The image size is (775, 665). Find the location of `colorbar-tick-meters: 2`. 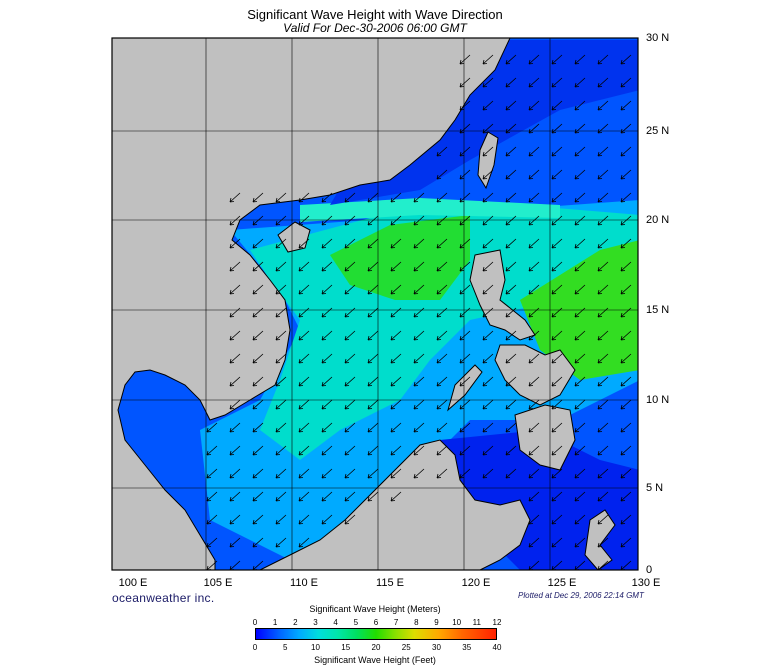

colorbar-tick-meters: 2 is located at coordinates (295, 622).